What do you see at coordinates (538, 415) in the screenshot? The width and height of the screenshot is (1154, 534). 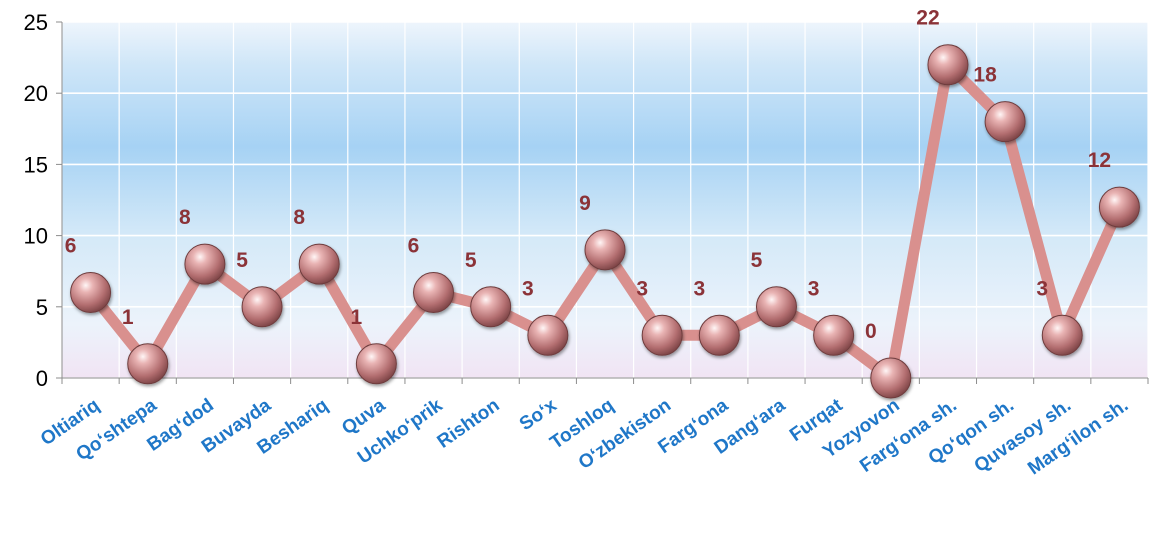 I see `category-label: So‘x` at bounding box center [538, 415].